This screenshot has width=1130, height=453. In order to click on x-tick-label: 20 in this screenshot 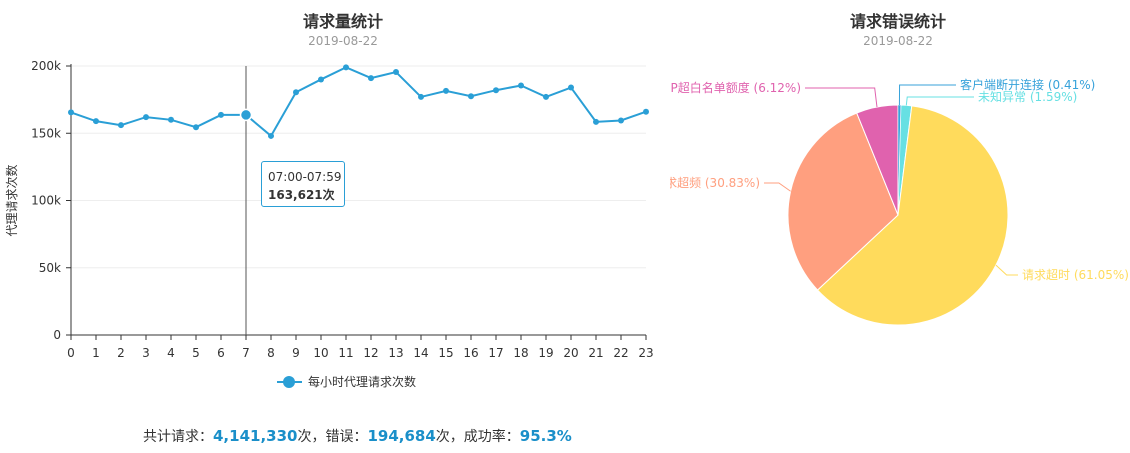, I will do `click(570, 353)`.